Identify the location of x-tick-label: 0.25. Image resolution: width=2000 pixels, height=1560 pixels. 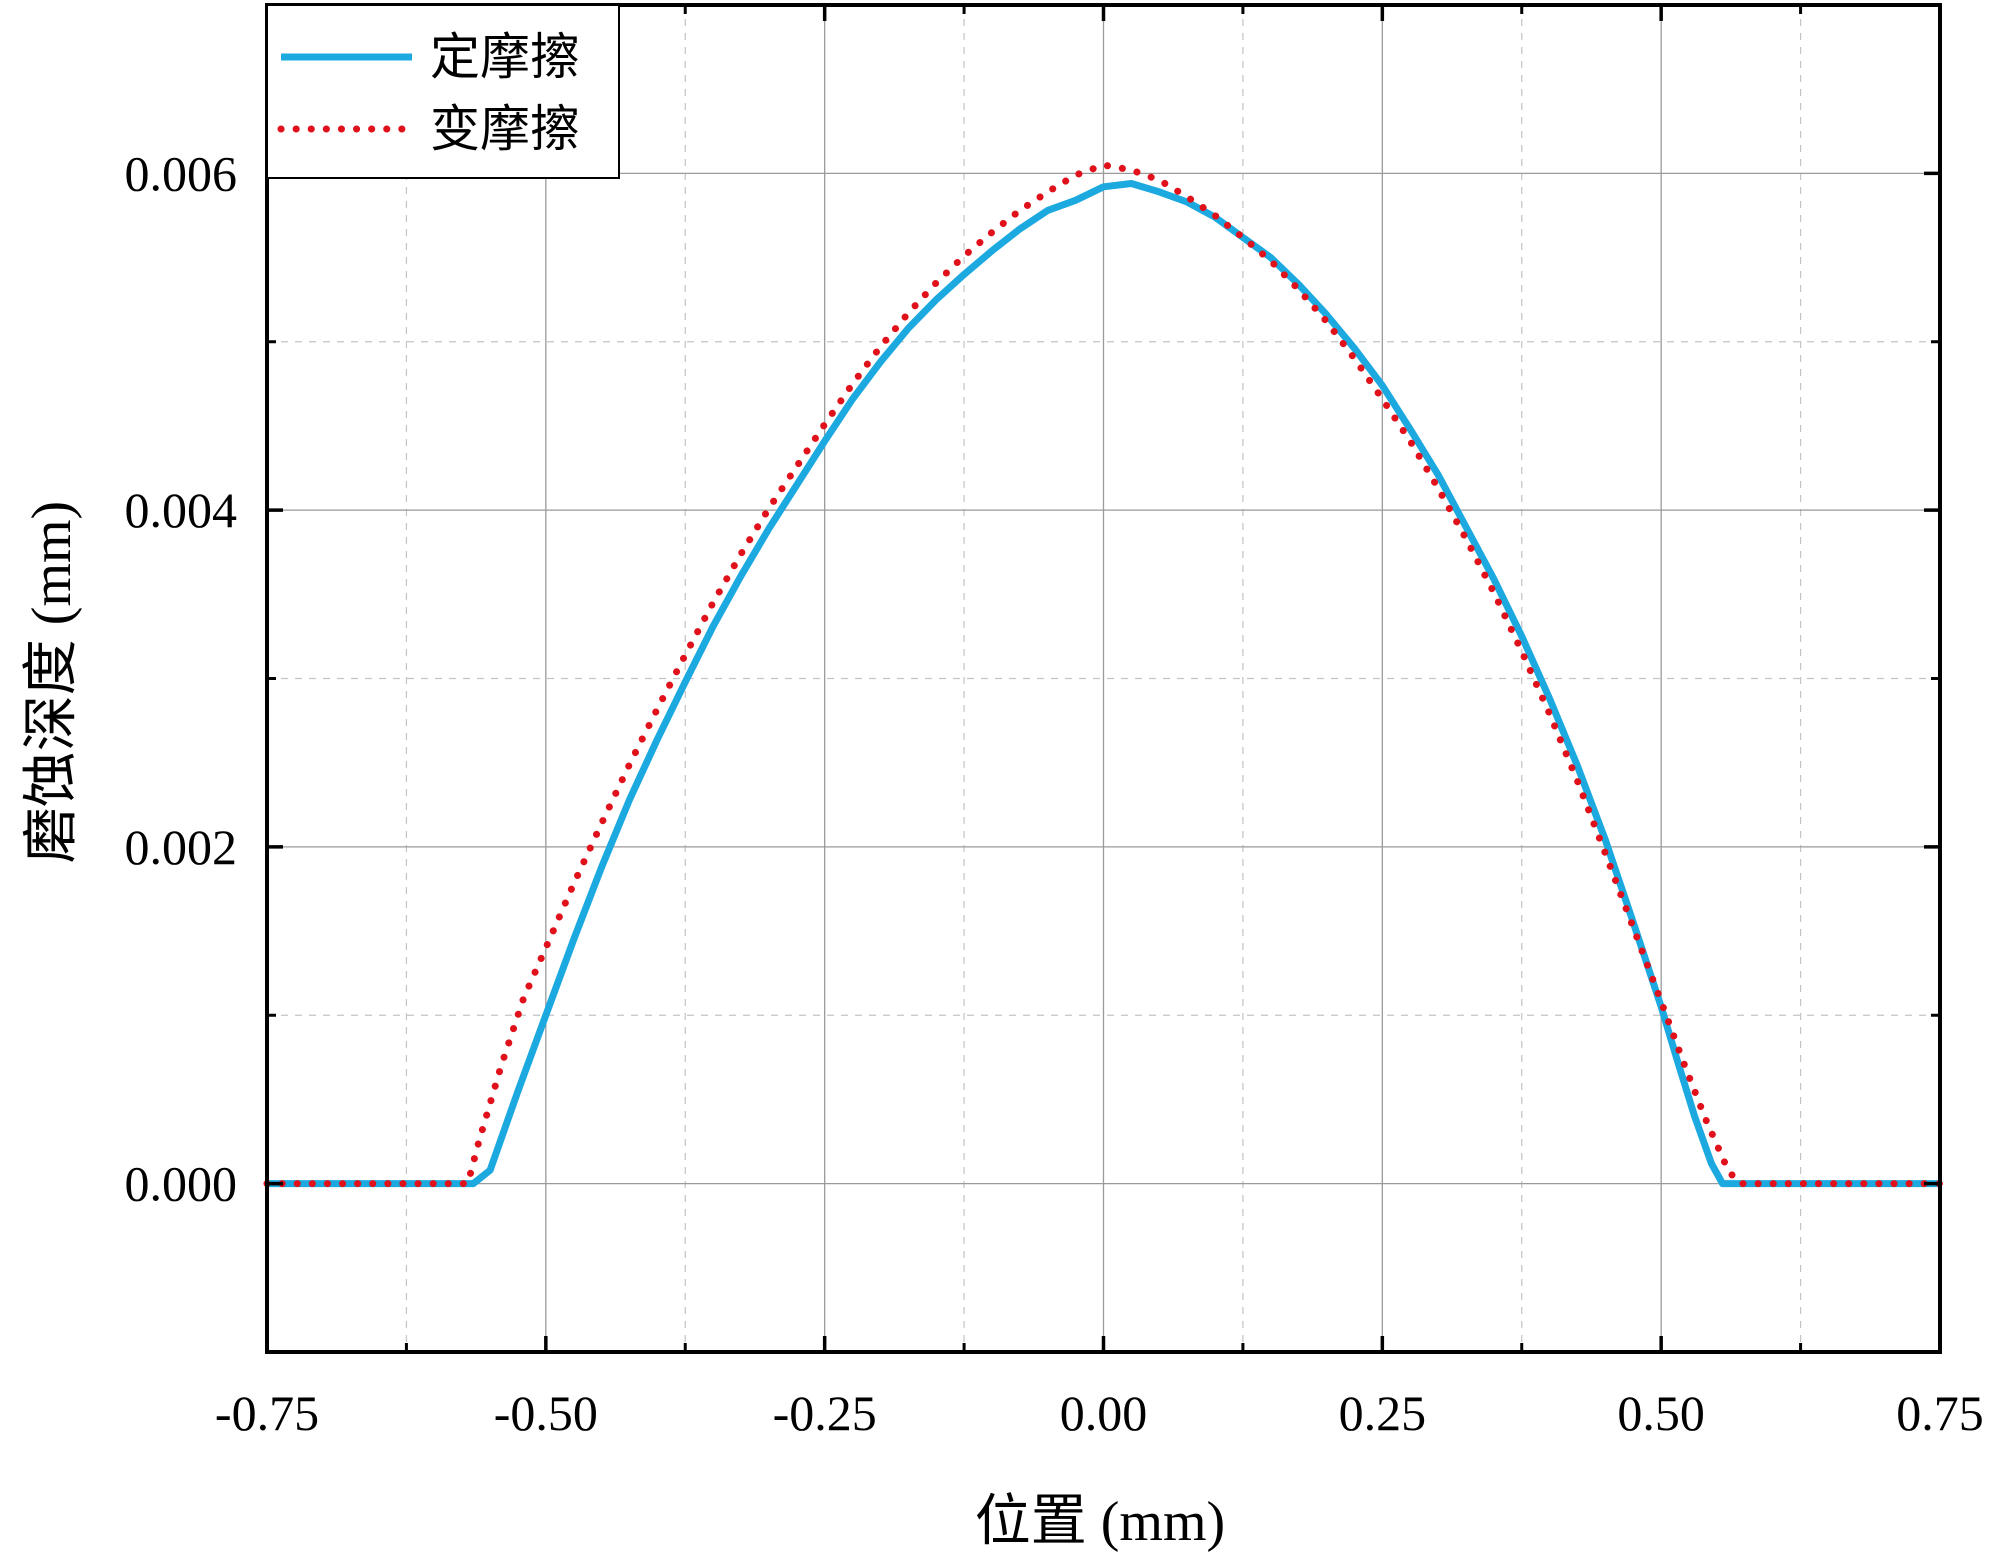
(1383, 1413).